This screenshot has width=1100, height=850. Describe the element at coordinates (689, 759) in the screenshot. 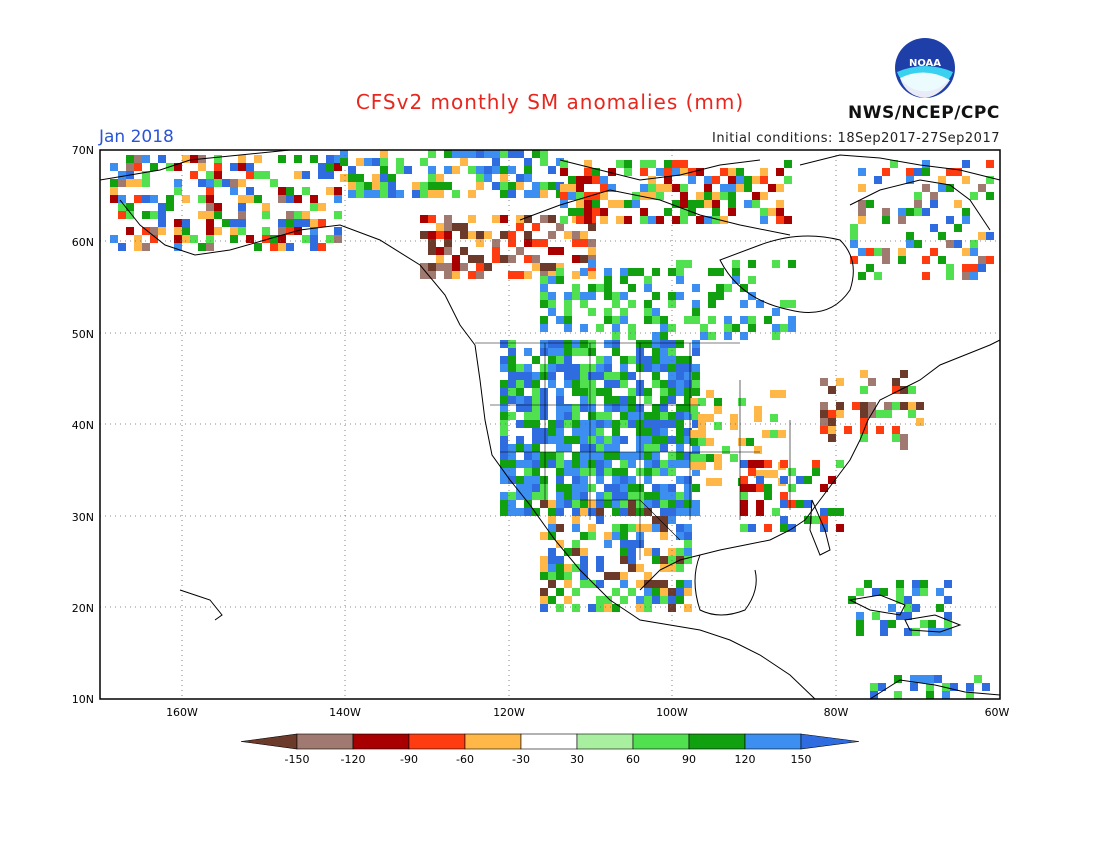

I see `colorbar-label: 90` at that location.